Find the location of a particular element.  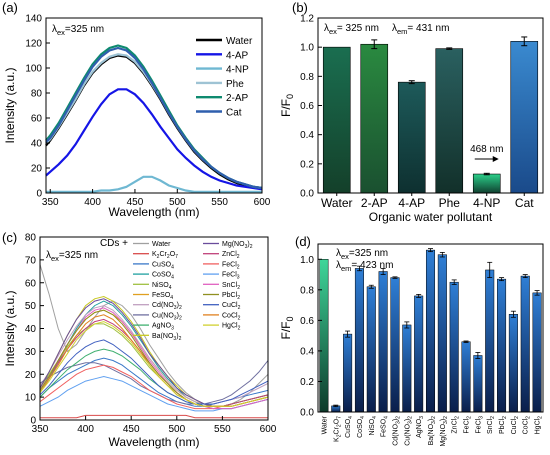

x-tick-label: 550 is located at coordinates (222, 429).